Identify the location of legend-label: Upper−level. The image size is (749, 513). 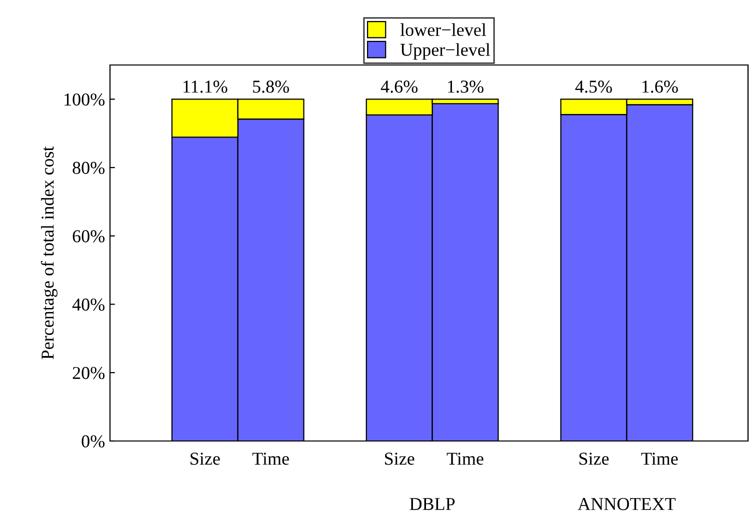
(445, 51).